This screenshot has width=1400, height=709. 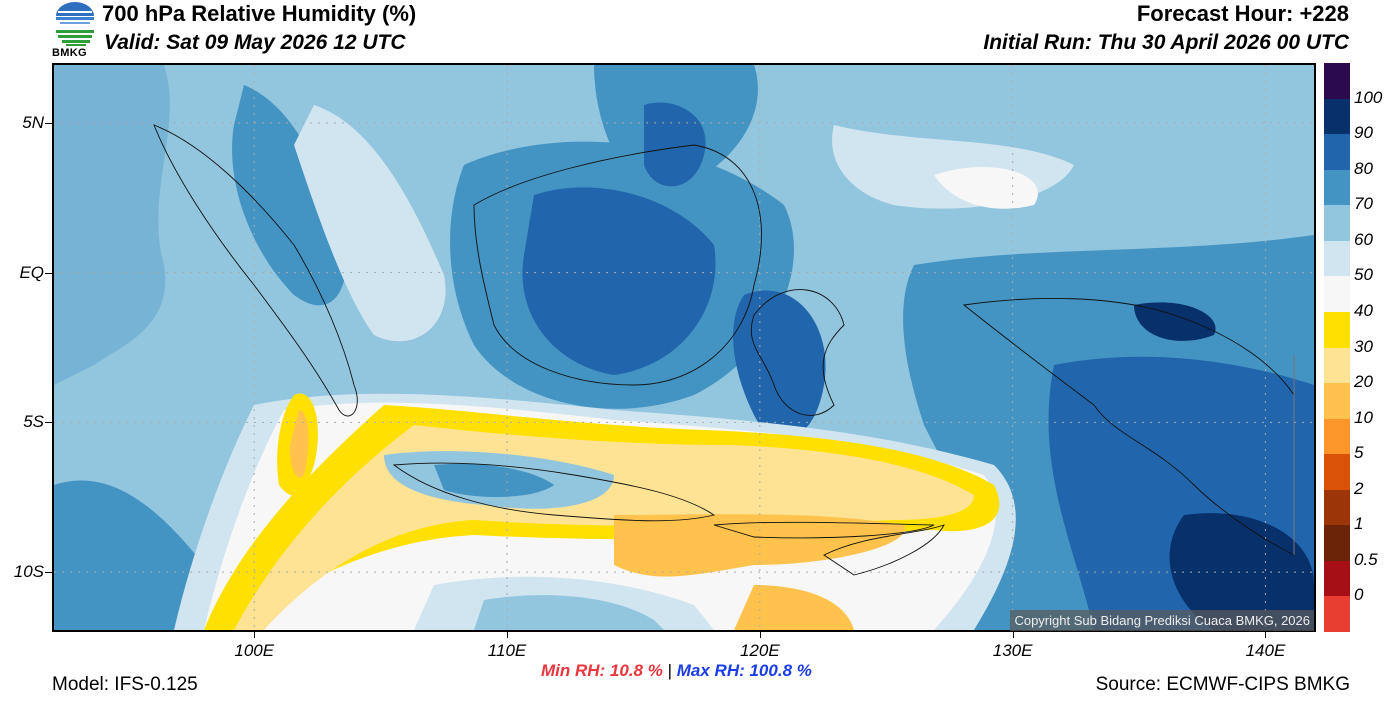 I want to click on colorbar-label: 10, so click(x=1363, y=417).